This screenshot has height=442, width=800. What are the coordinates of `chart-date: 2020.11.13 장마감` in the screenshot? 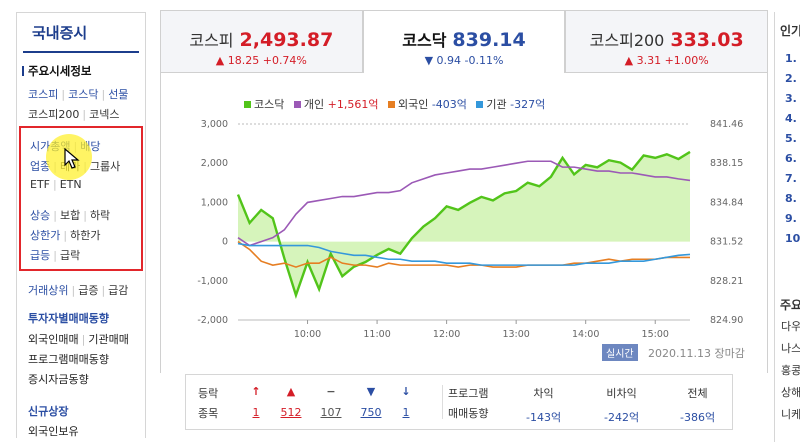 It's located at (696, 353).